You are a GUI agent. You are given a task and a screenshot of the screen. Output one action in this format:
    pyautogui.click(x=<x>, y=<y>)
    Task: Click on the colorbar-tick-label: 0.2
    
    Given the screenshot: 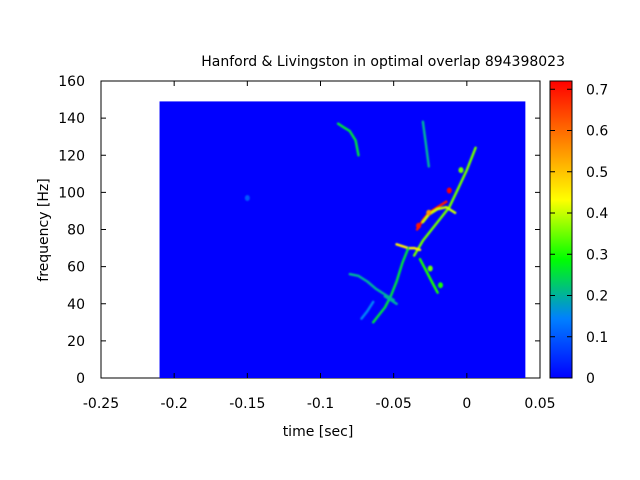 What is the action you would take?
    pyautogui.click(x=597, y=297)
    